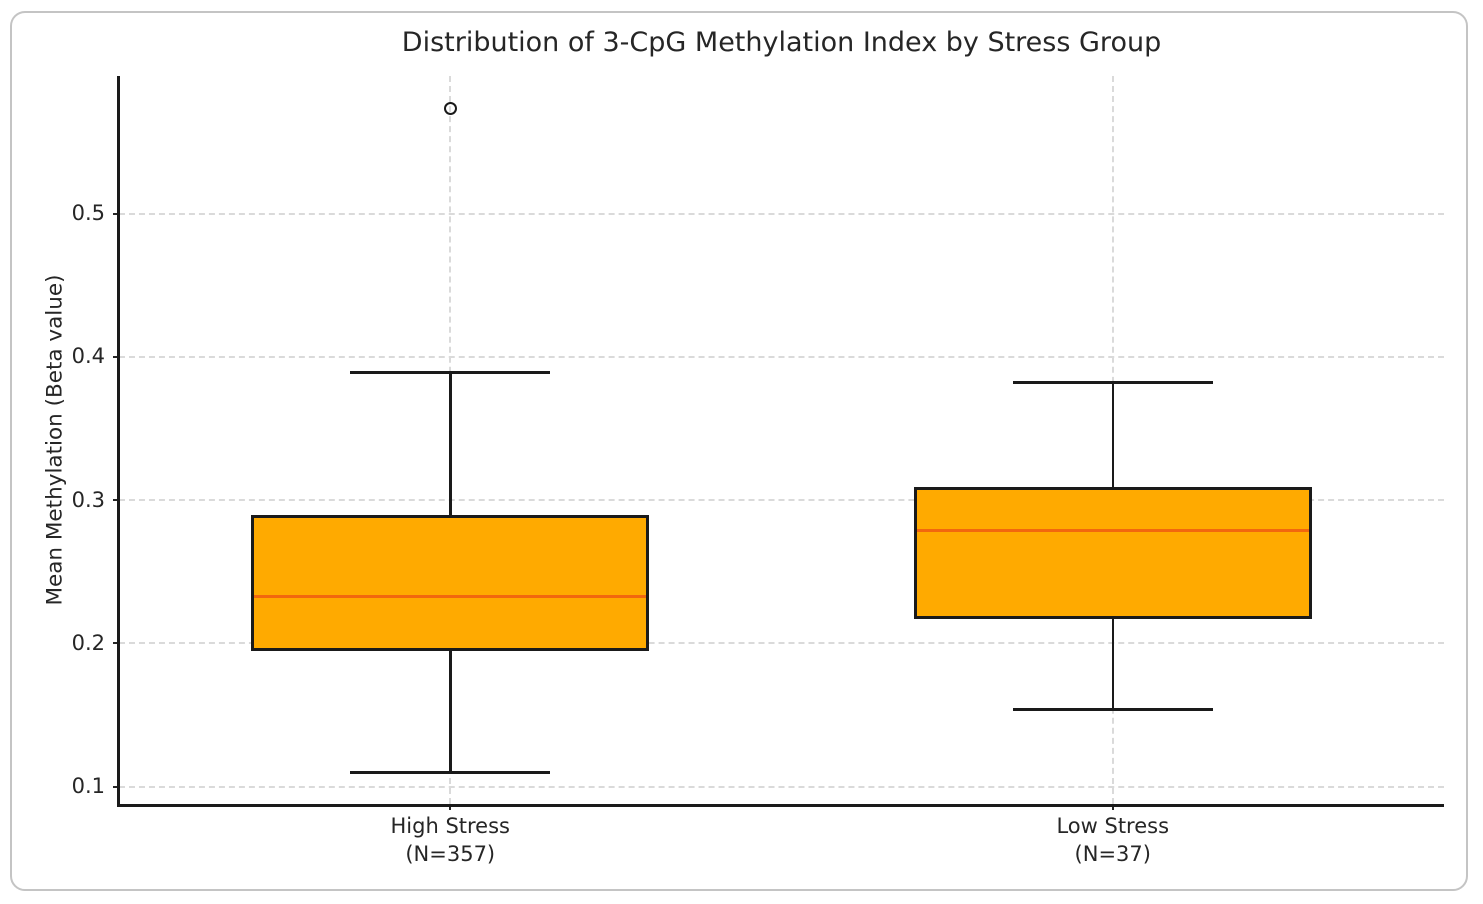 This screenshot has width=1483, height=904. What do you see at coordinates (88, 356) in the screenshot?
I see `y-tick-label: 0.4` at bounding box center [88, 356].